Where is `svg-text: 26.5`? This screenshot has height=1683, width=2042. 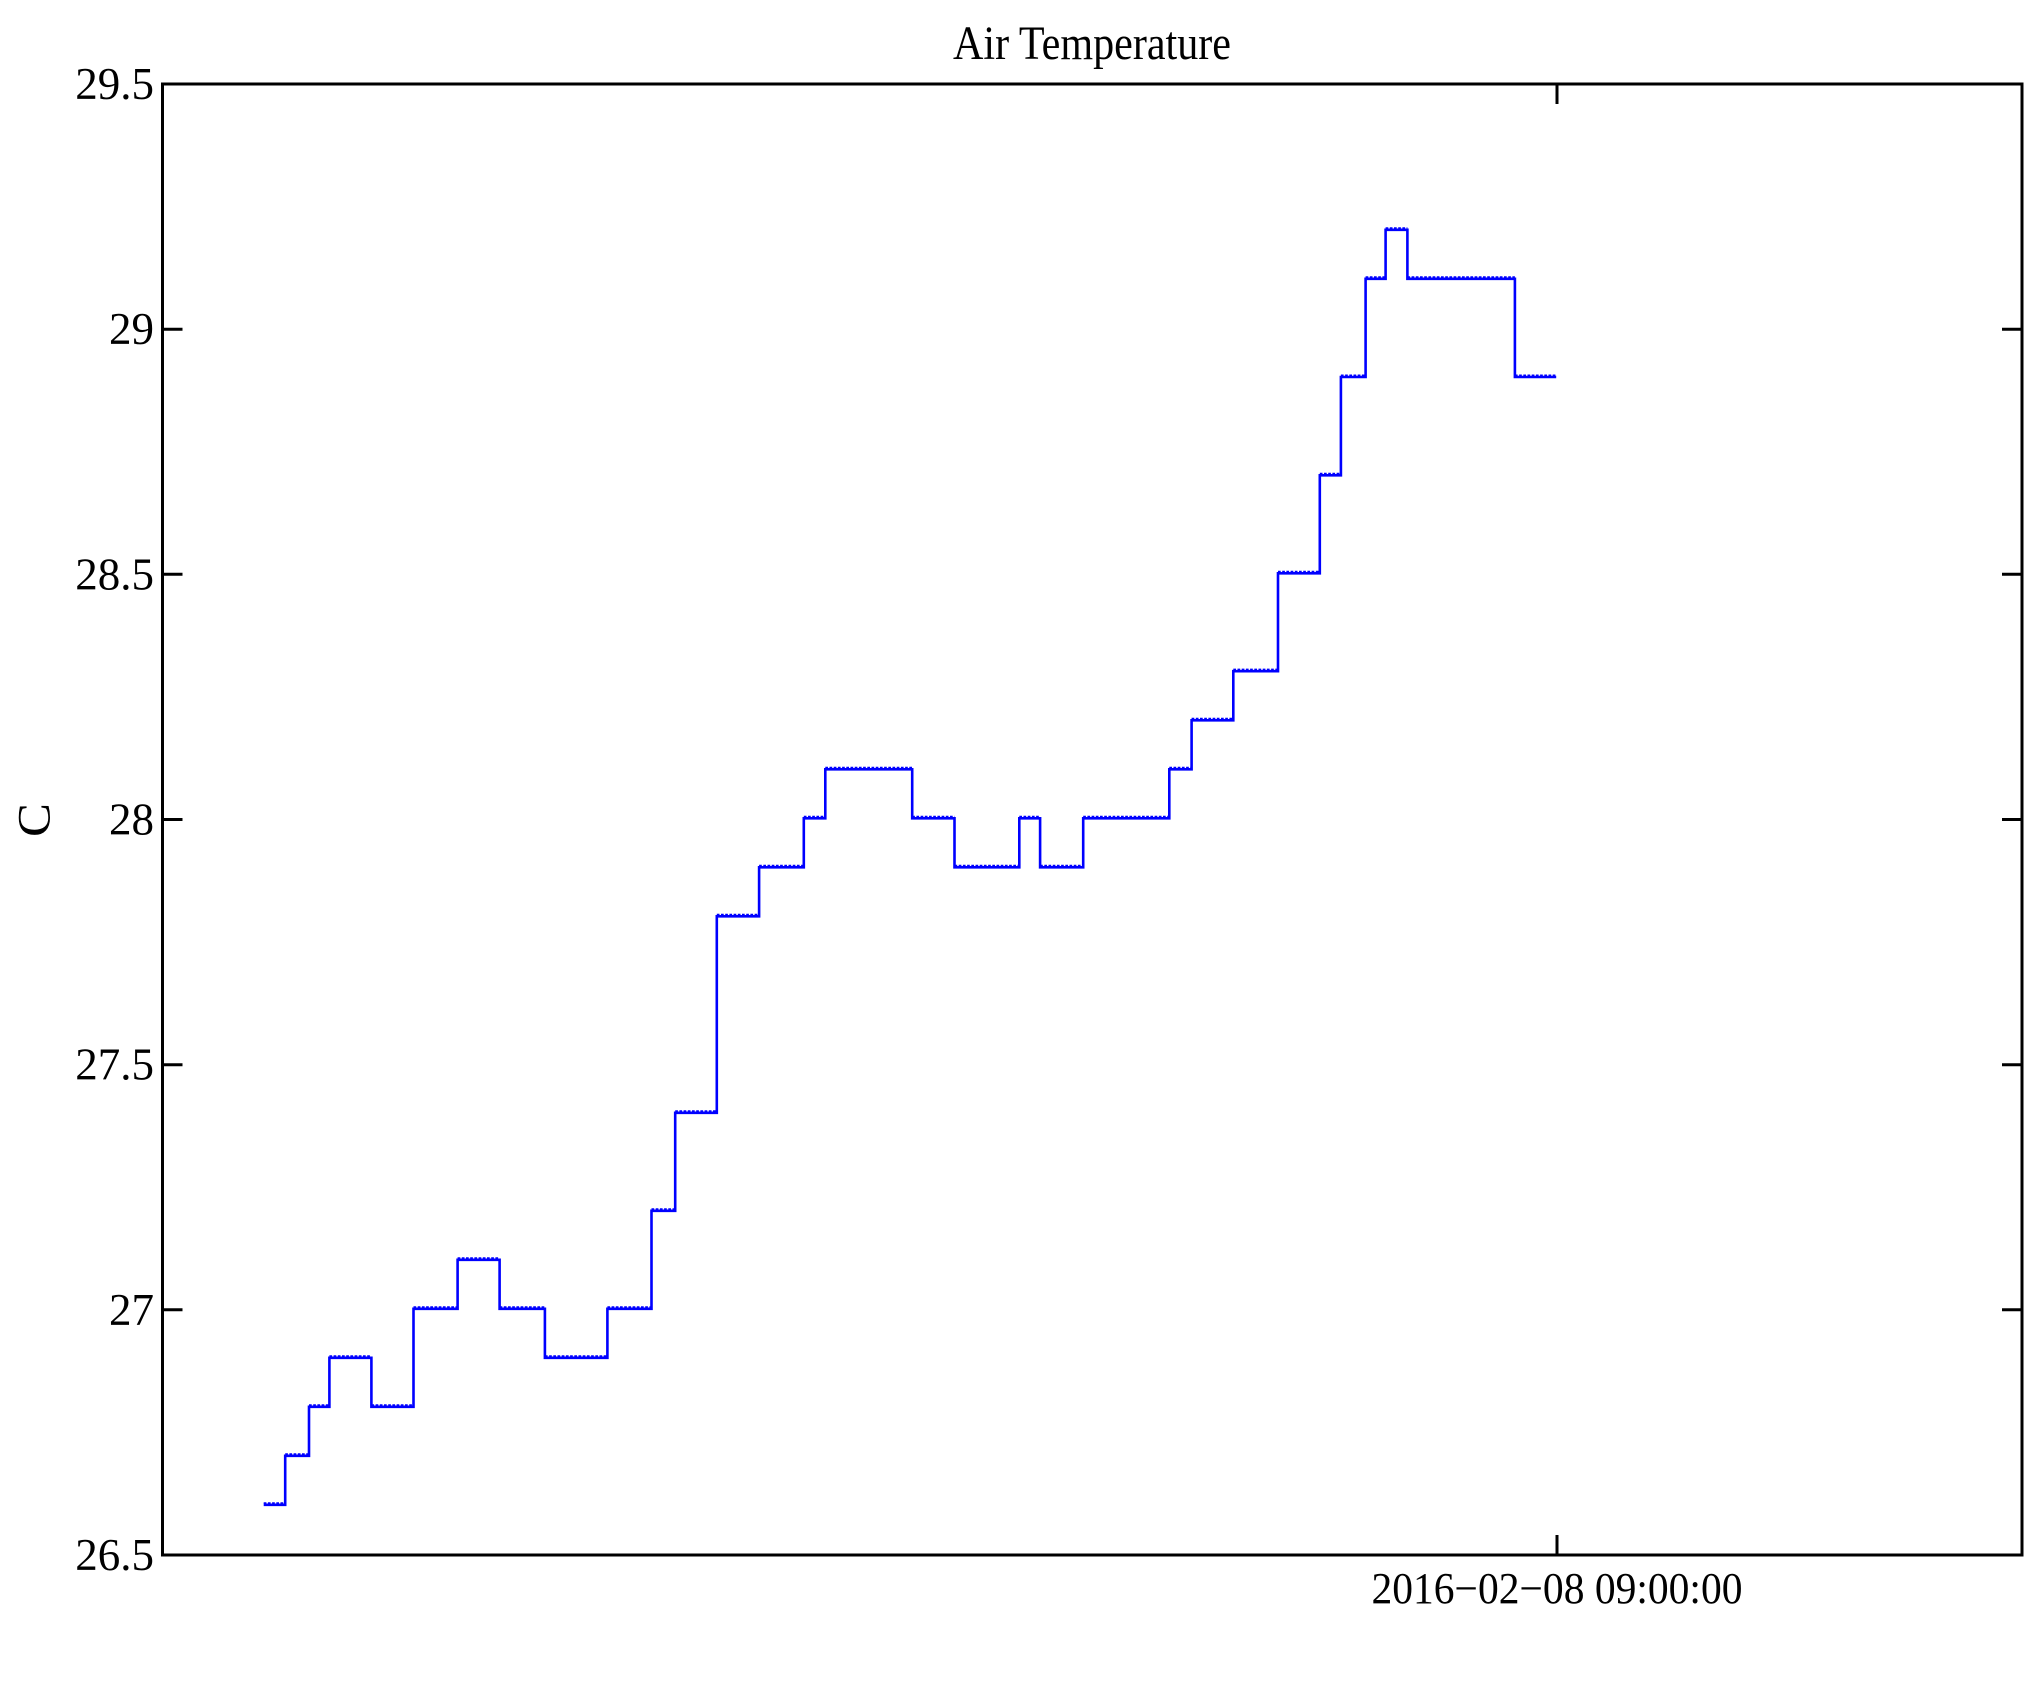
svg-text: 26.5 is located at coordinates (114, 1555).